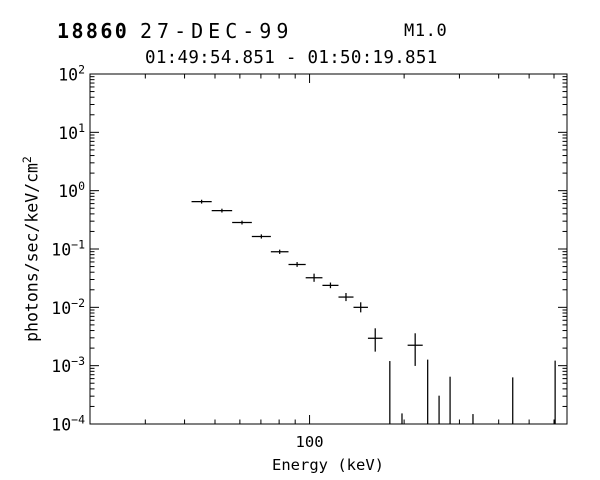 The height and width of the screenshot is (480, 600). I want to click on y-tick-label: 10⁻², so click(68, 307).